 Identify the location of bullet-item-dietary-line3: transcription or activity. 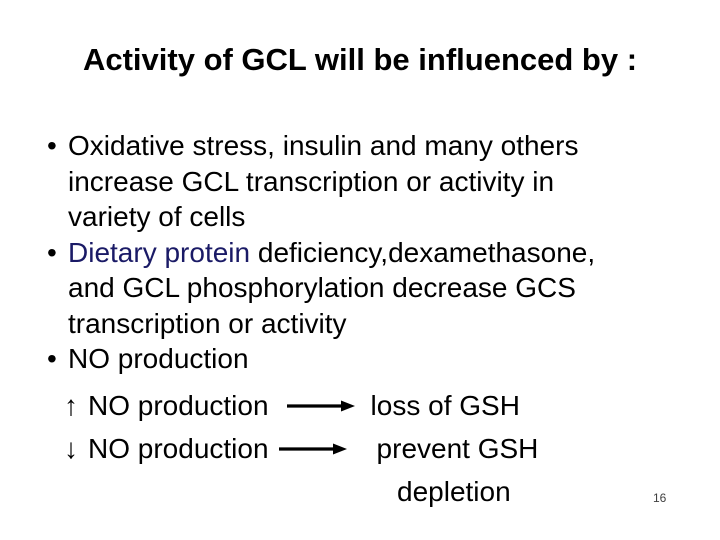
(377, 324).